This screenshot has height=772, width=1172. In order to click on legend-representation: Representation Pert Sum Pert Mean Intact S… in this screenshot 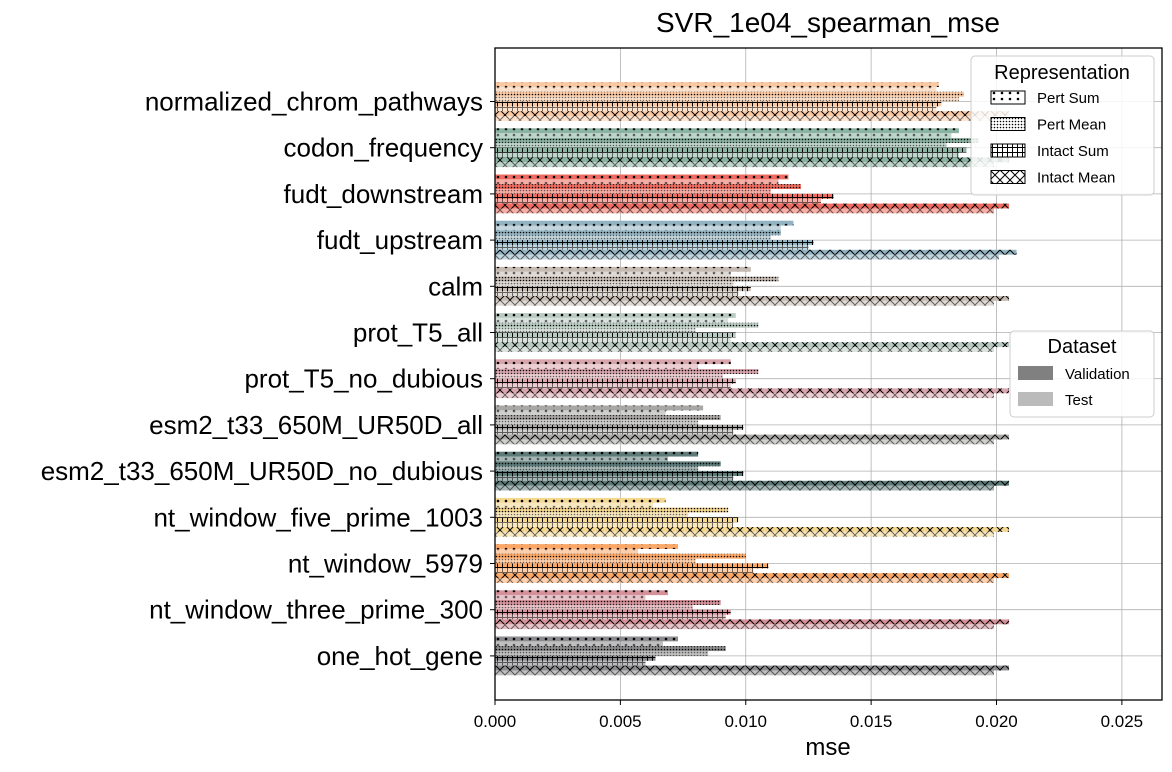, I will do `click(1062, 125)`.